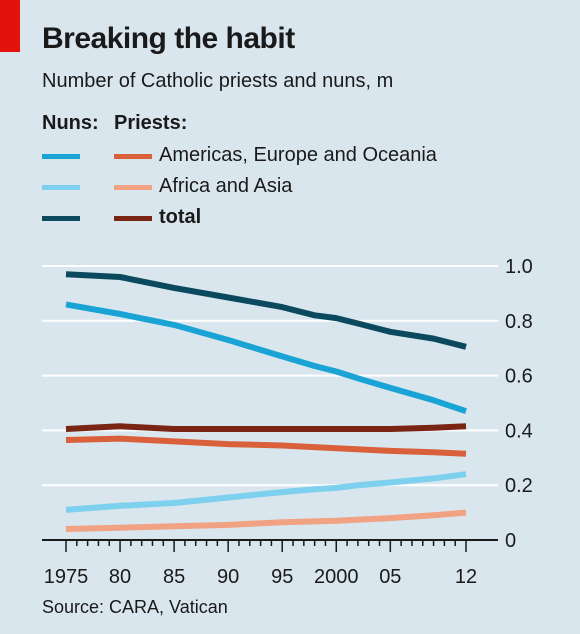 This screenshot has height=634, width=580. What do you see at coordinates (61, 156) in the screenshot?
I see `legend-swatch-nuns-americas` at bounding box center [61, 156].